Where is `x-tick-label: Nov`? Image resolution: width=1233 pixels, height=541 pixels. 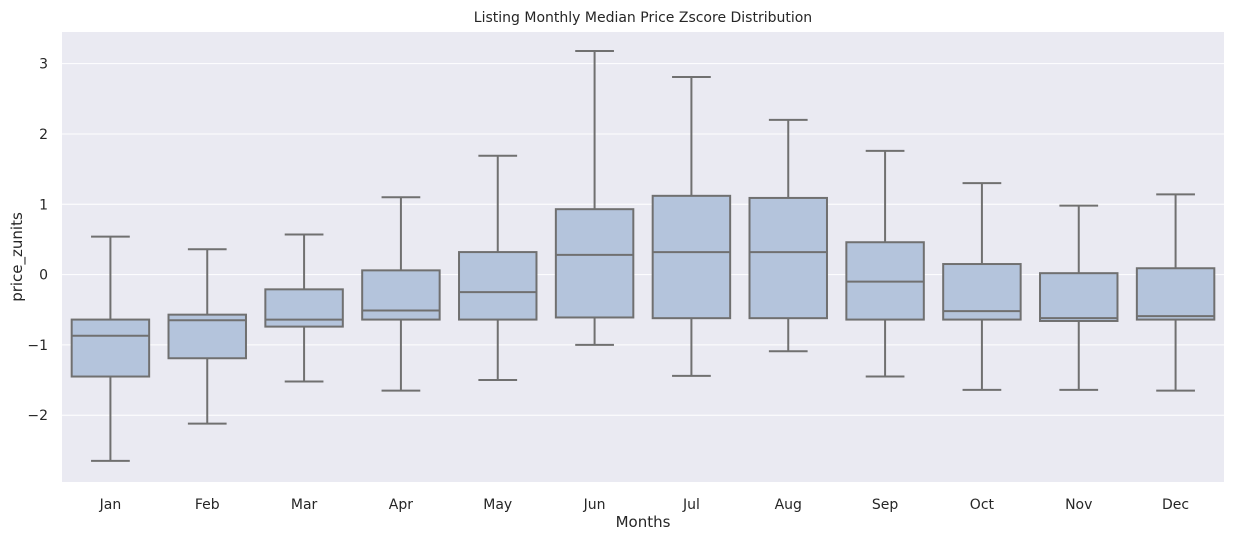 x-tick-label: Nov is located at coordinates (1078, 505).